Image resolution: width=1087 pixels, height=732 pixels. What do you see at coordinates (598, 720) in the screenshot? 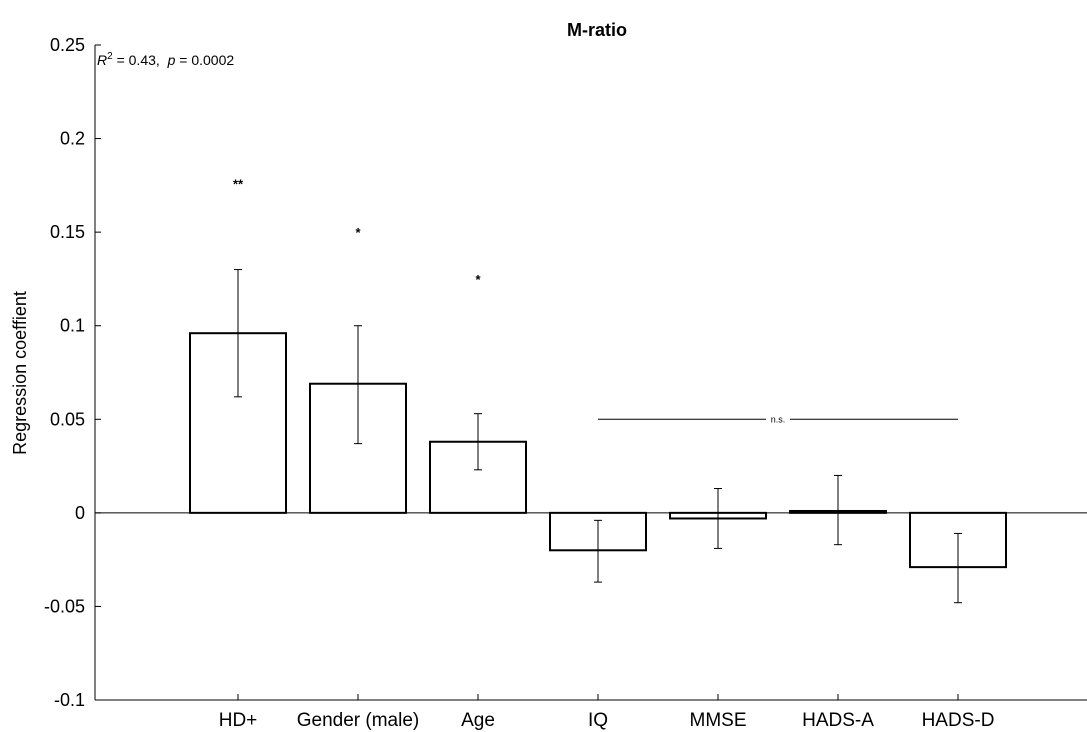
I see `x-tick-label: IQ` at bounding box center [598, 720].